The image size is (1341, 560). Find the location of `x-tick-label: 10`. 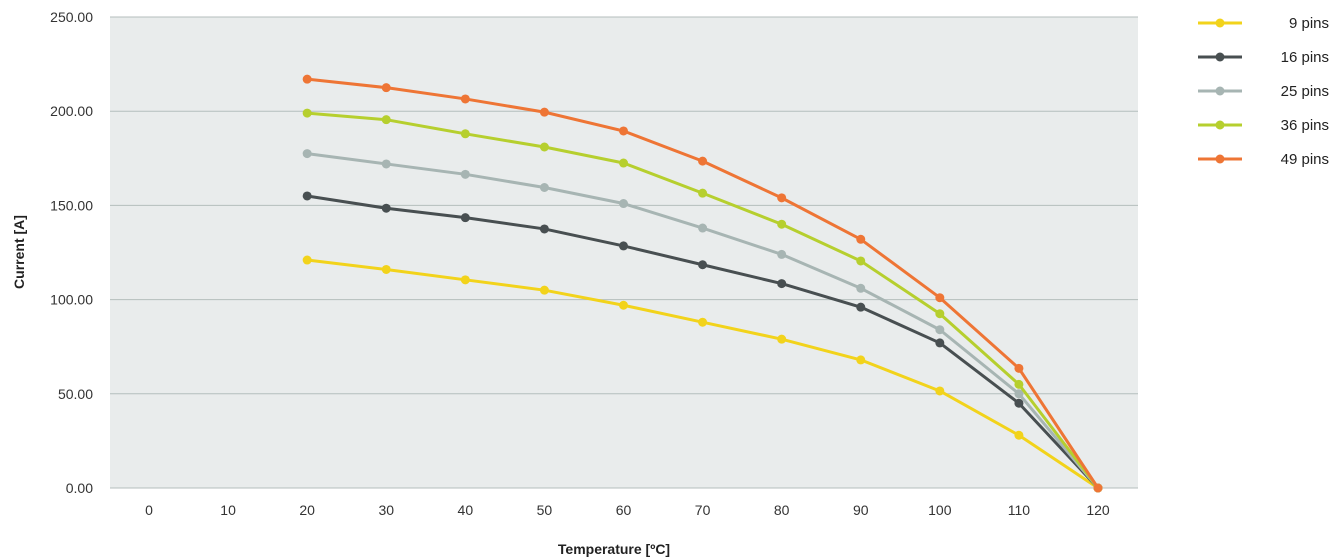

x-tick-label: 10 is located at coordinates (228, 510).